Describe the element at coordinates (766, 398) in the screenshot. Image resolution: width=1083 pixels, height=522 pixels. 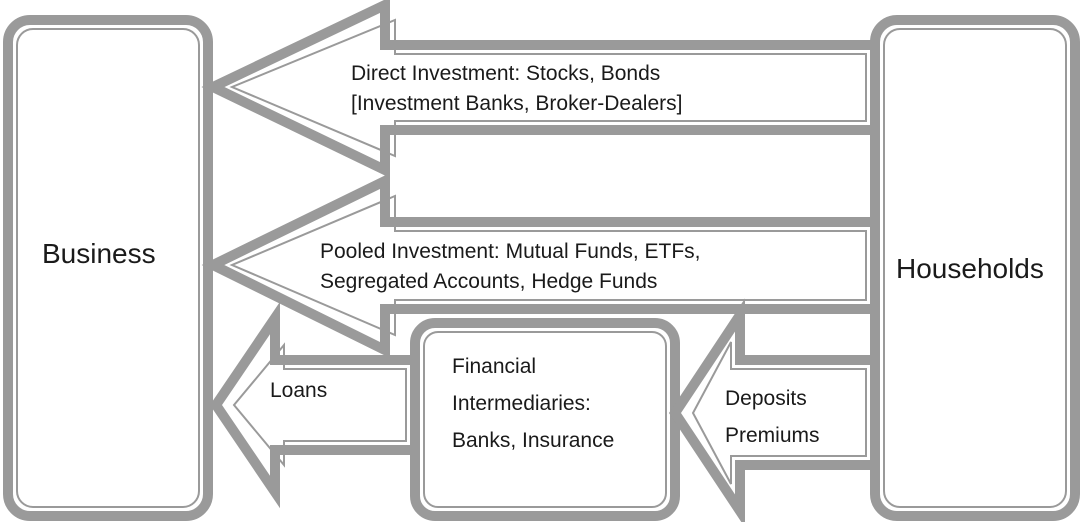
I see `deposits-line-1: Deposits` at that location.